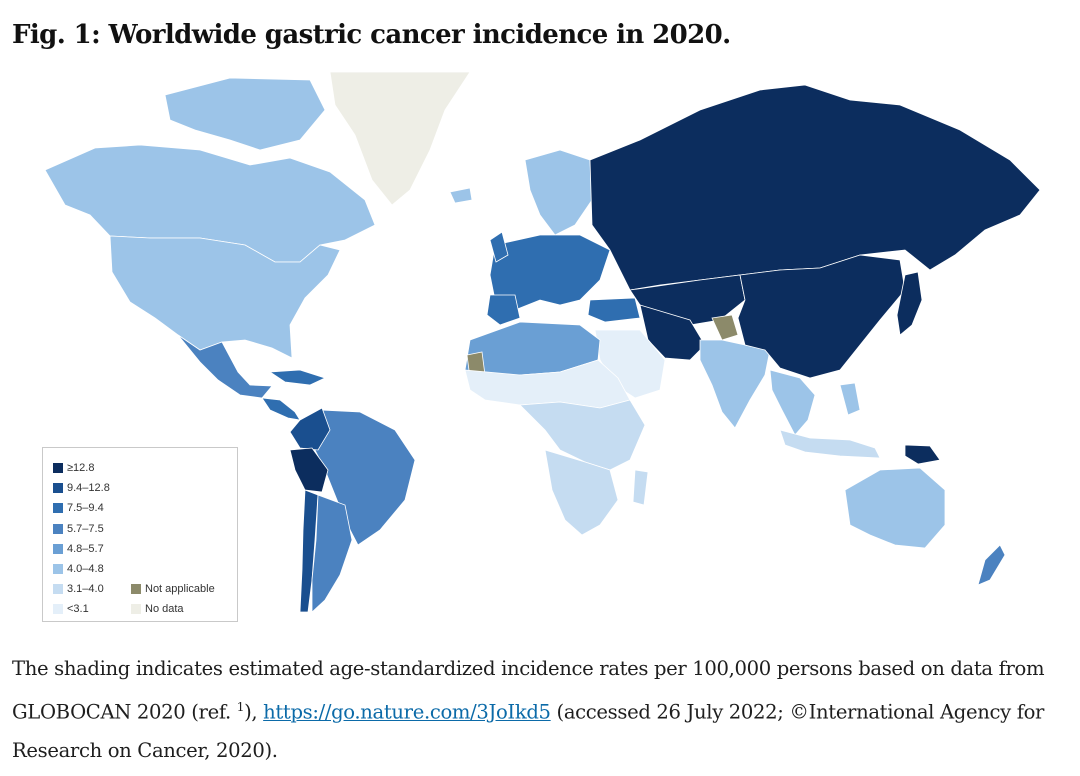  I want to click on region-russia, so click(815, 187).